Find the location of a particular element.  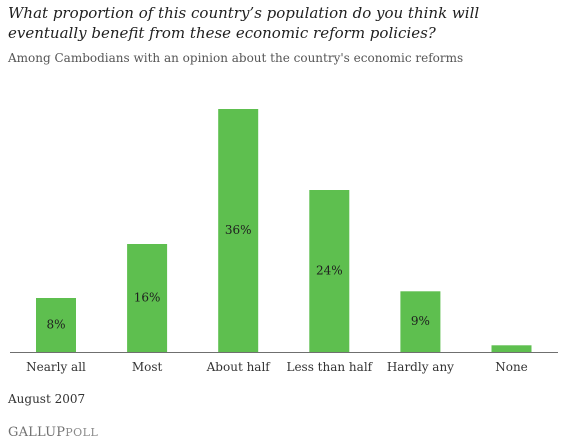

bar-value-label-most: 16% is located at coordinates (147, 298).